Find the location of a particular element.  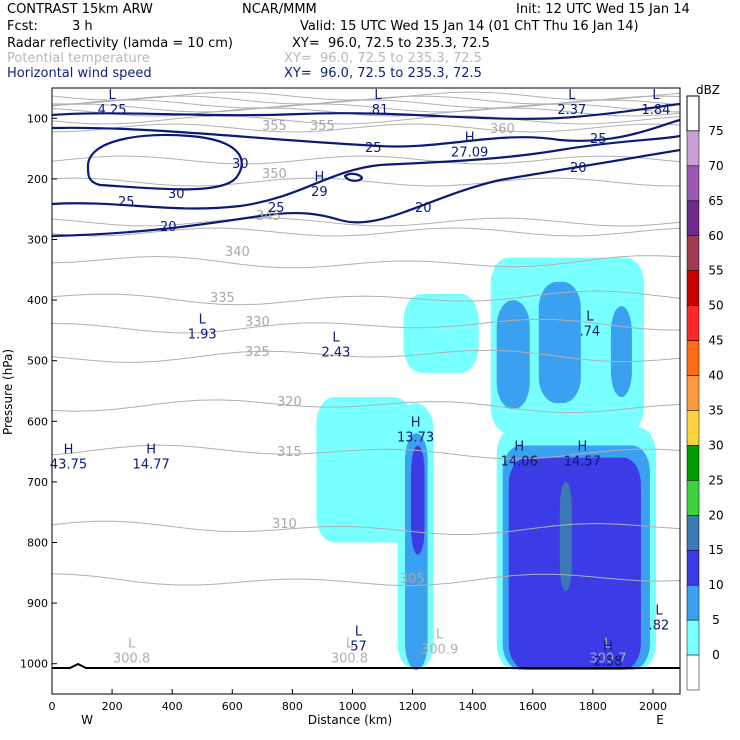

field-name-wind: Horizontal wind speed is located at coordinates (79, 73).